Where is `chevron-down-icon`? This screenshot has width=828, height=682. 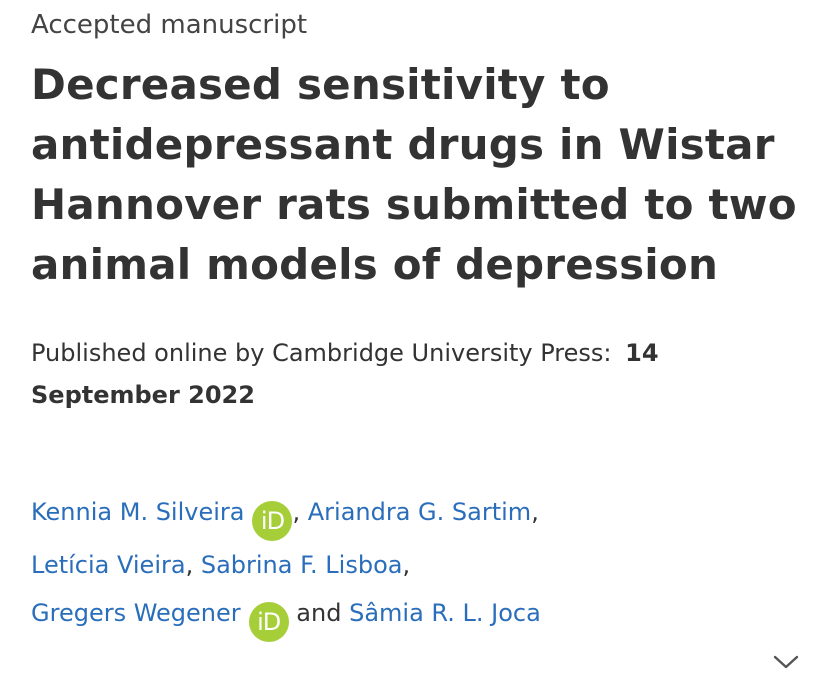
chevron-down-icon is located at coordinates (786, 662).